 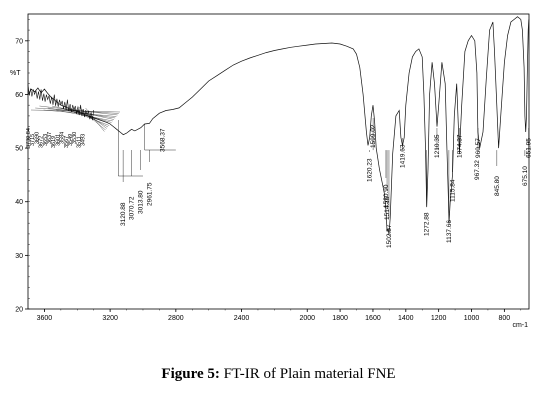 What do you see at coordinates (58, 140) in the screenshot?
I see `clutter-label: 3601` at bounding box center [58, 140].